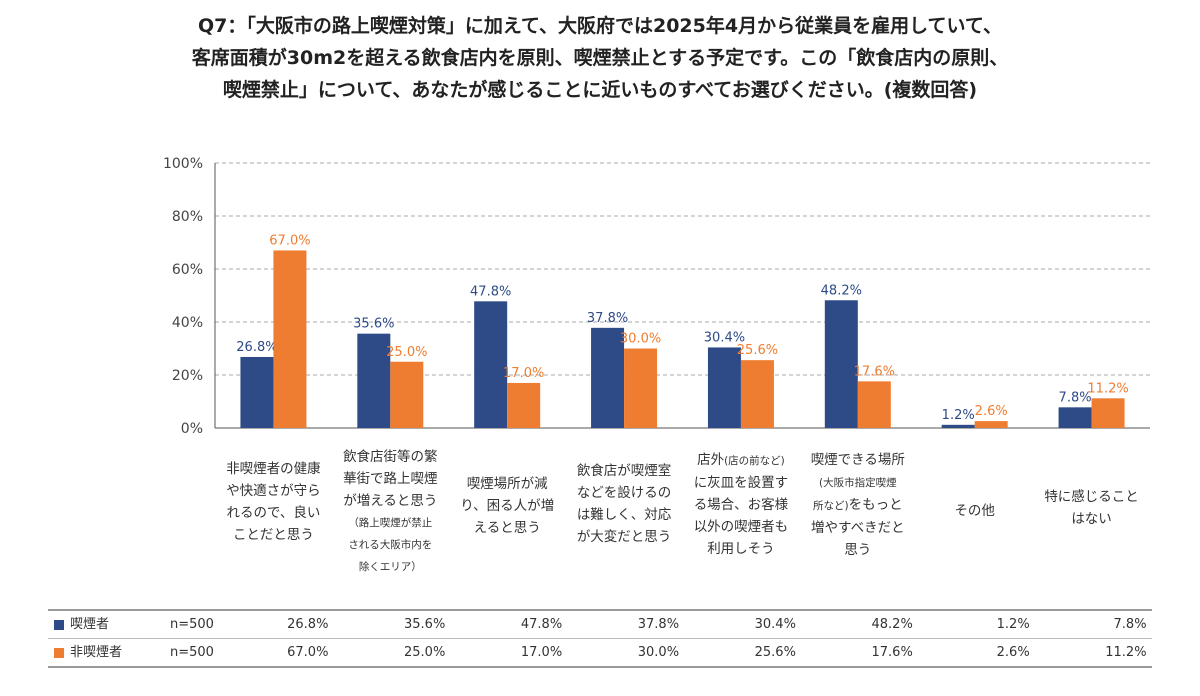 The width and height of the screenshot is (1200, 696). Describe the element at coordinates (256, 347) in the screenshot. I see `data-label-smoker: 26.8%` at that location.